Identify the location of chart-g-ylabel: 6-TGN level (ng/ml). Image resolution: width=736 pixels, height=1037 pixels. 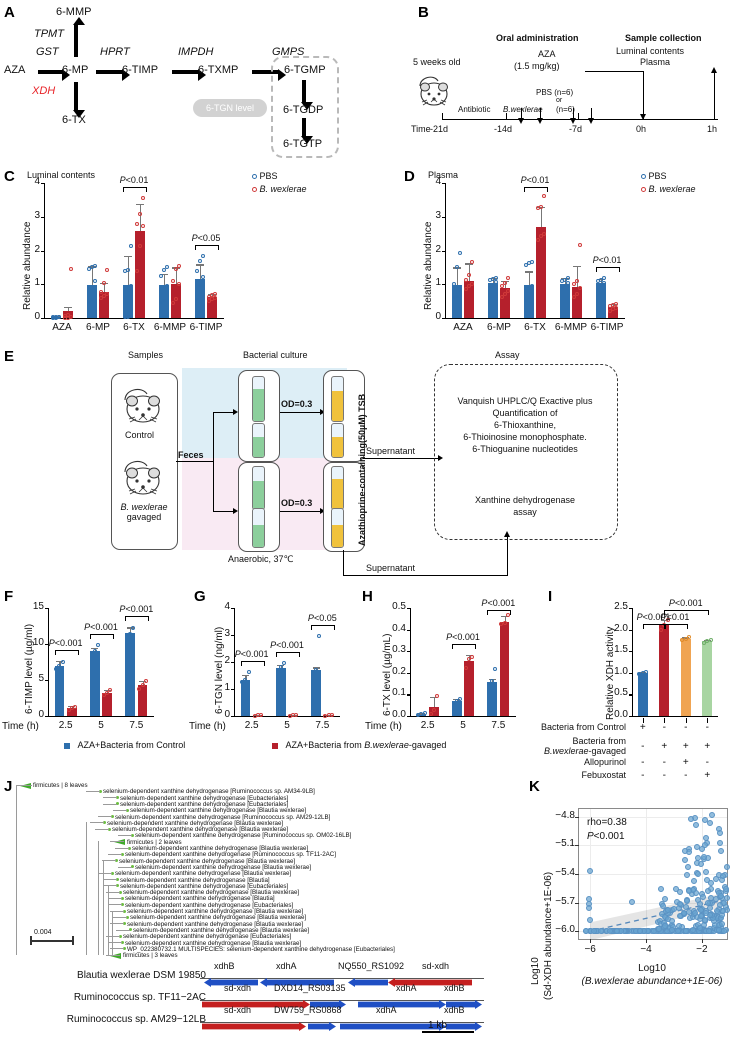
(219, 670).